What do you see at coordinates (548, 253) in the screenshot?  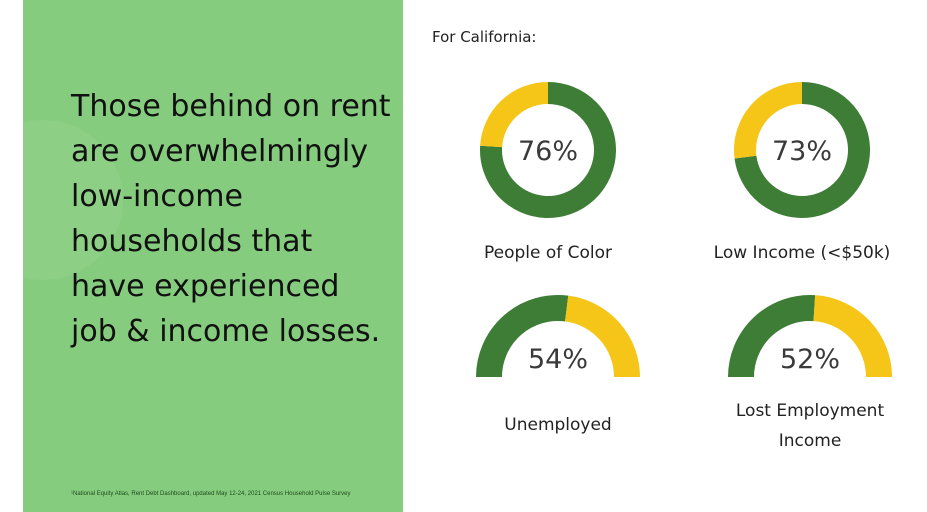 I see `category-label: People of Color` at bounding box center [548, 253].